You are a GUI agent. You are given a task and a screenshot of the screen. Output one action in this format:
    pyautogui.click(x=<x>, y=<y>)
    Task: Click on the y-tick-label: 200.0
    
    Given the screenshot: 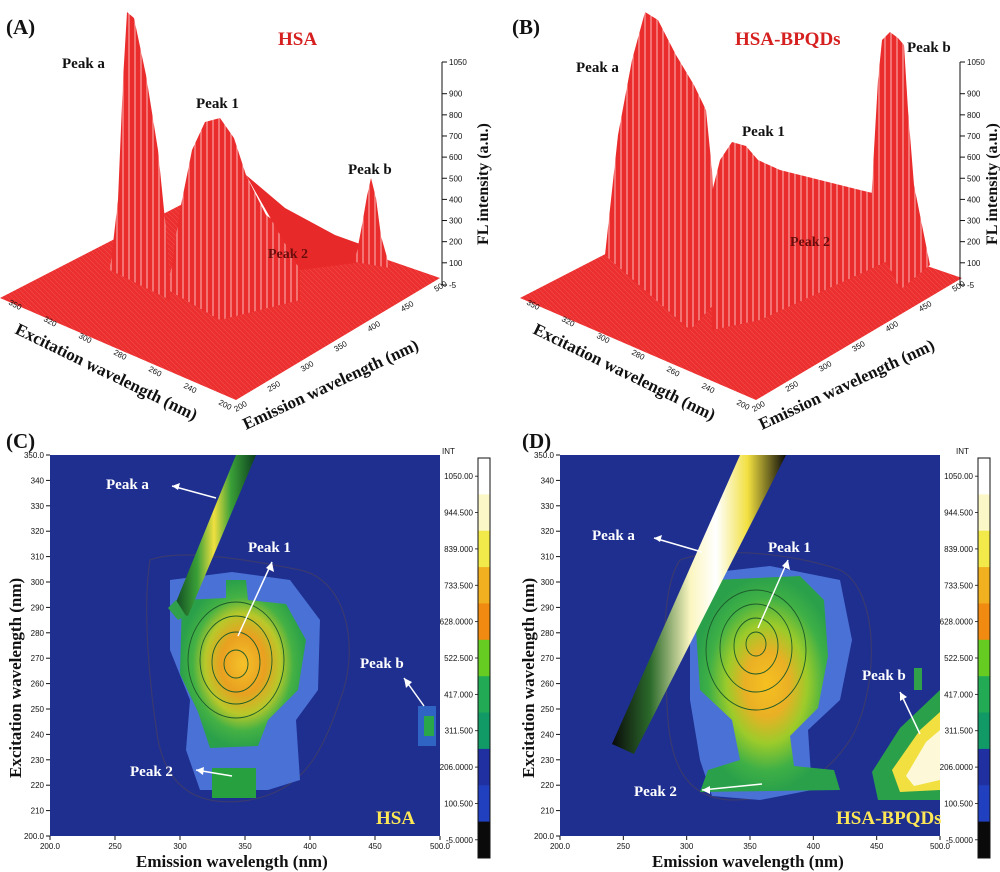 What is the action you would take?
    pyautogui.click(x=544, y=836)
    